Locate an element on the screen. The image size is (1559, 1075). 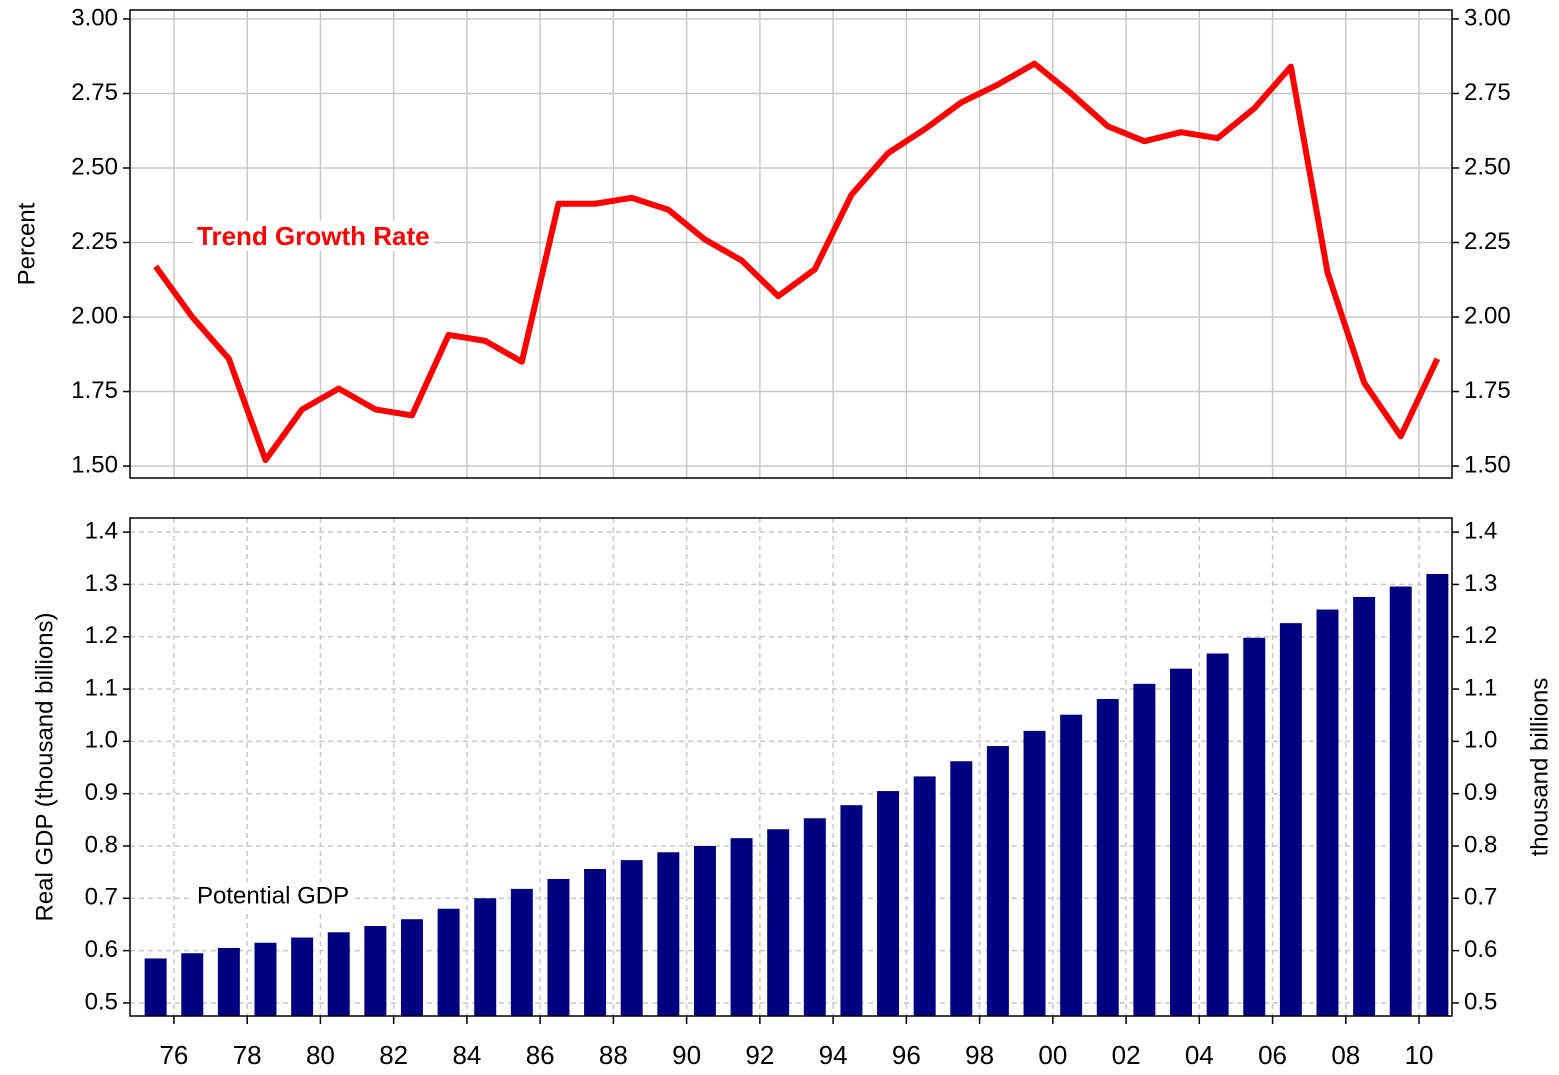
y2-tick-label: 0.6 is located at coordinates (1480, 949).